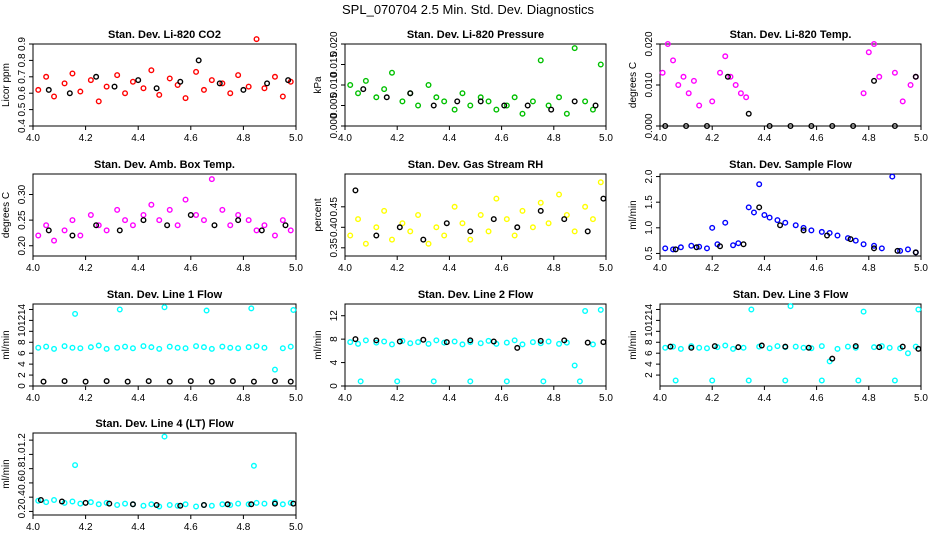  I want to click on x-tick-label: 4.0, so click(33, 268).